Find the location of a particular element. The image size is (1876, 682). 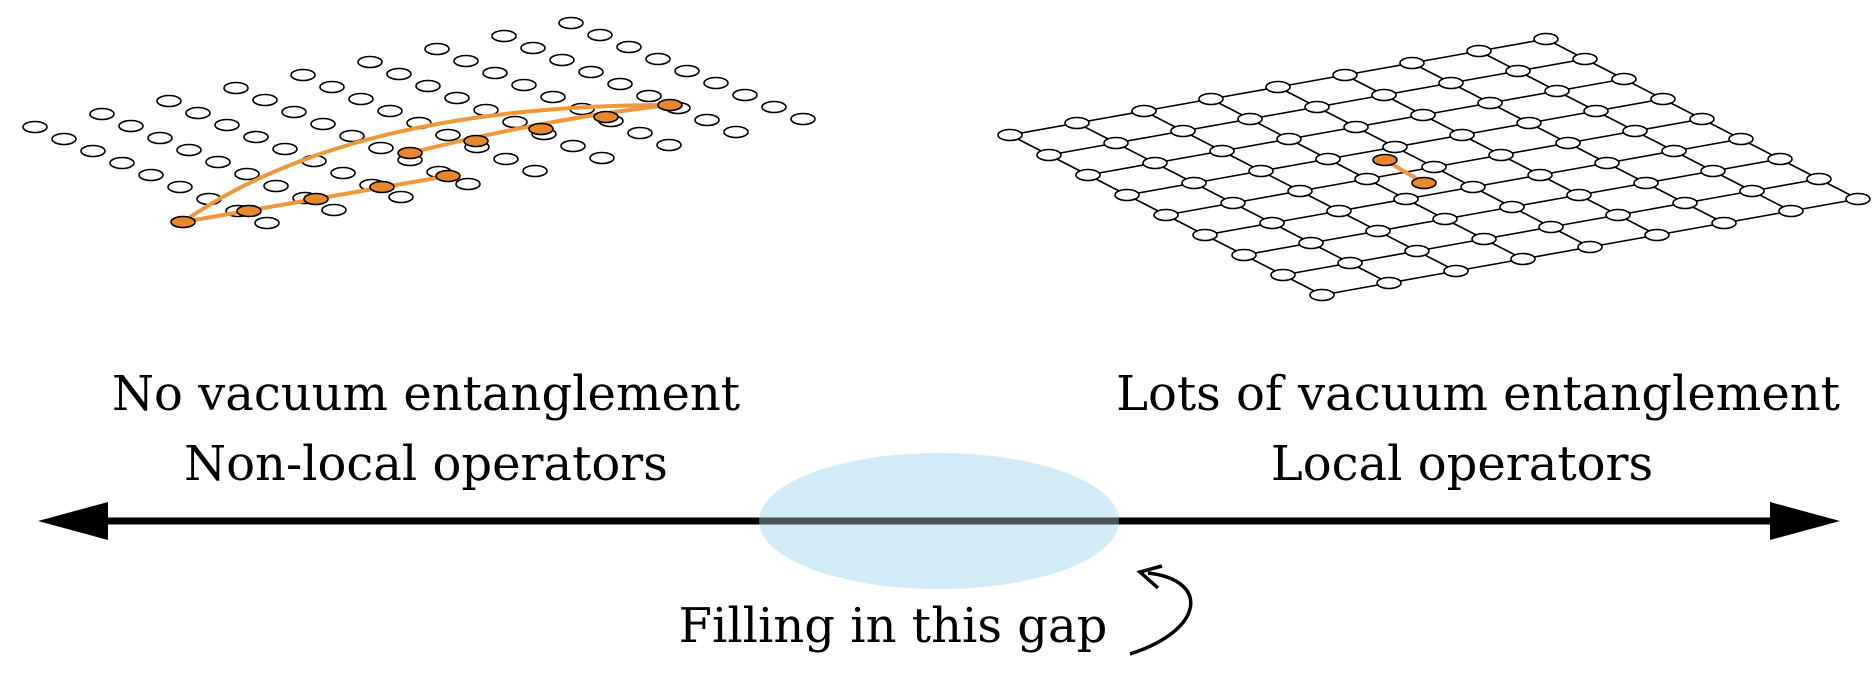

right-label-operators: Local operators is located at coordinates (1462, 464).